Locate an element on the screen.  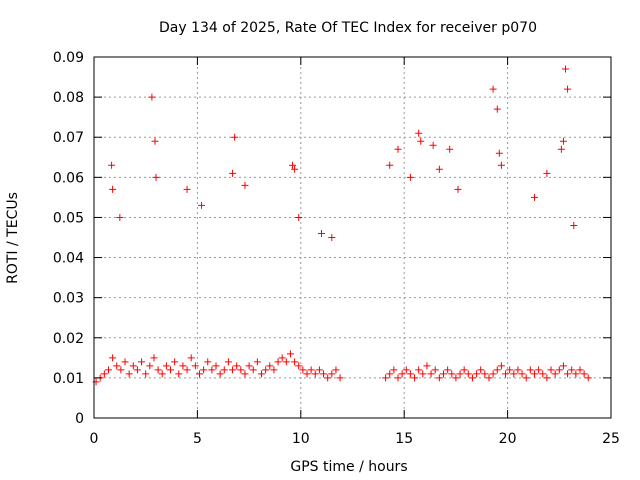
x-axis-tick-labels: 0 5 10 15 20 25 is located at coordinates (355, 439).